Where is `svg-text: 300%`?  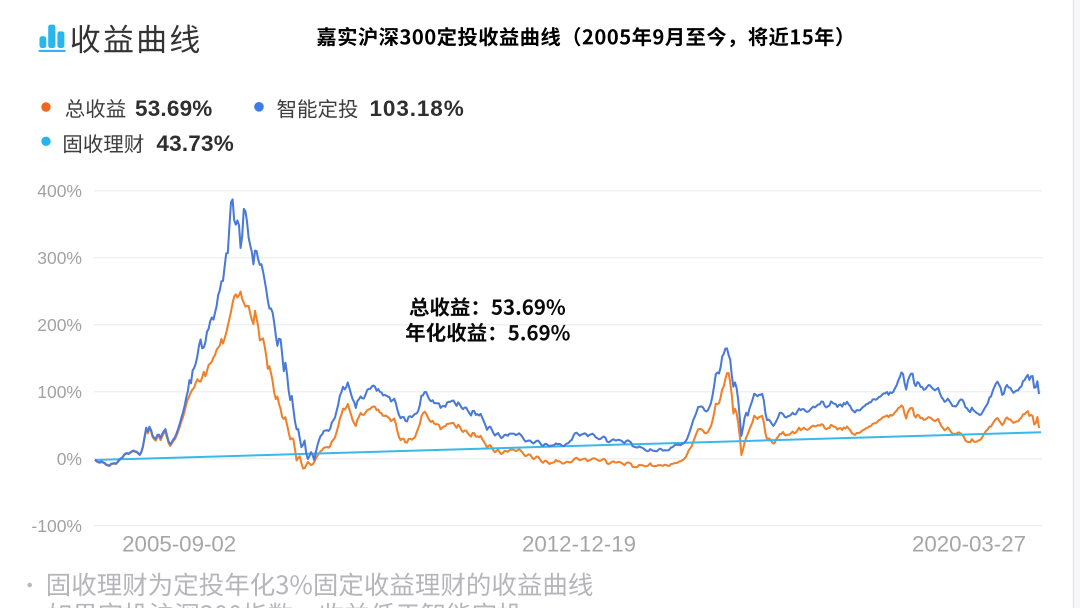 svg-text: 300% is located at coordinates (59, 258).